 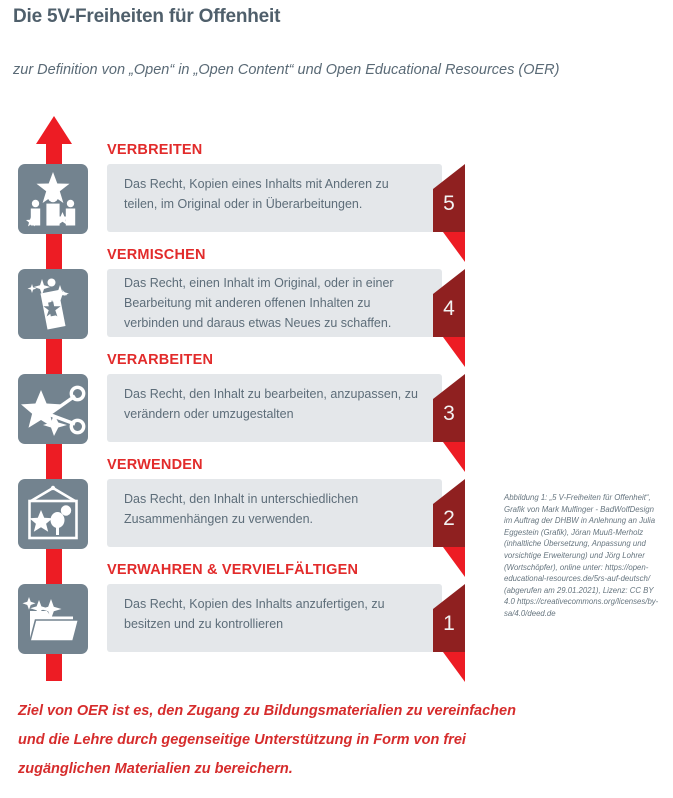 I want to click on row-heading: VERWAHREN & VERVIELFÄLTIGEN, so click(x=233, y=570).